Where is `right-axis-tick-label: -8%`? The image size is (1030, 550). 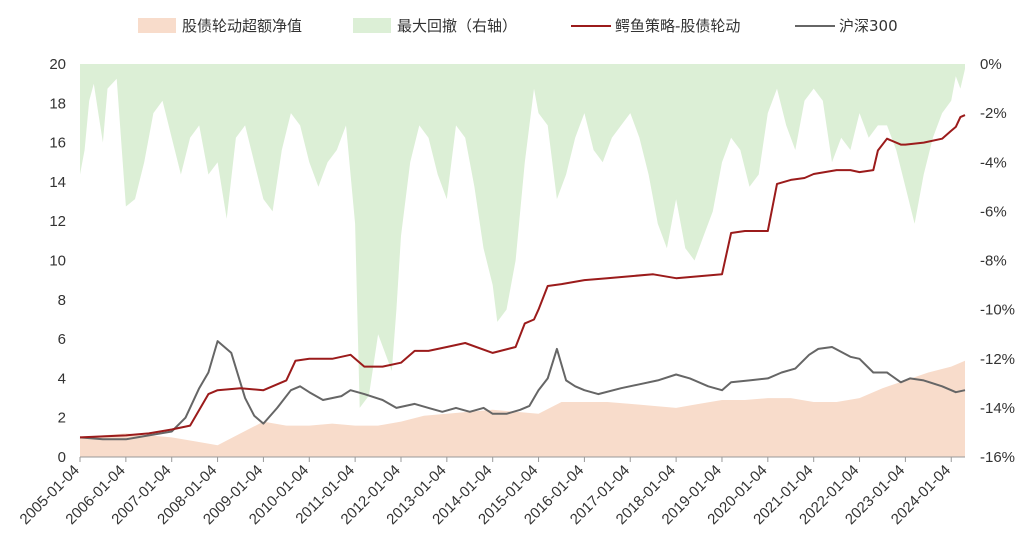
right-axis-tick-label: -8% is located at coordinates (993, 261).